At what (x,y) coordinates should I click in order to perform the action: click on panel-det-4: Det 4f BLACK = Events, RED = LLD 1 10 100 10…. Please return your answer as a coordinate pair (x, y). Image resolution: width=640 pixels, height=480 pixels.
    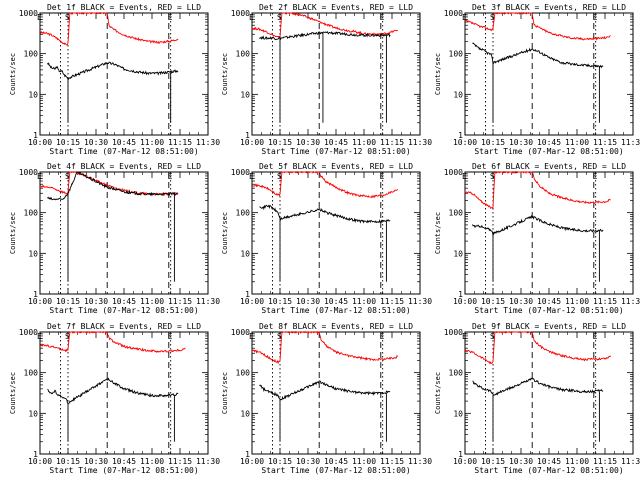
    Looking at the image, I should click on (114, 238).